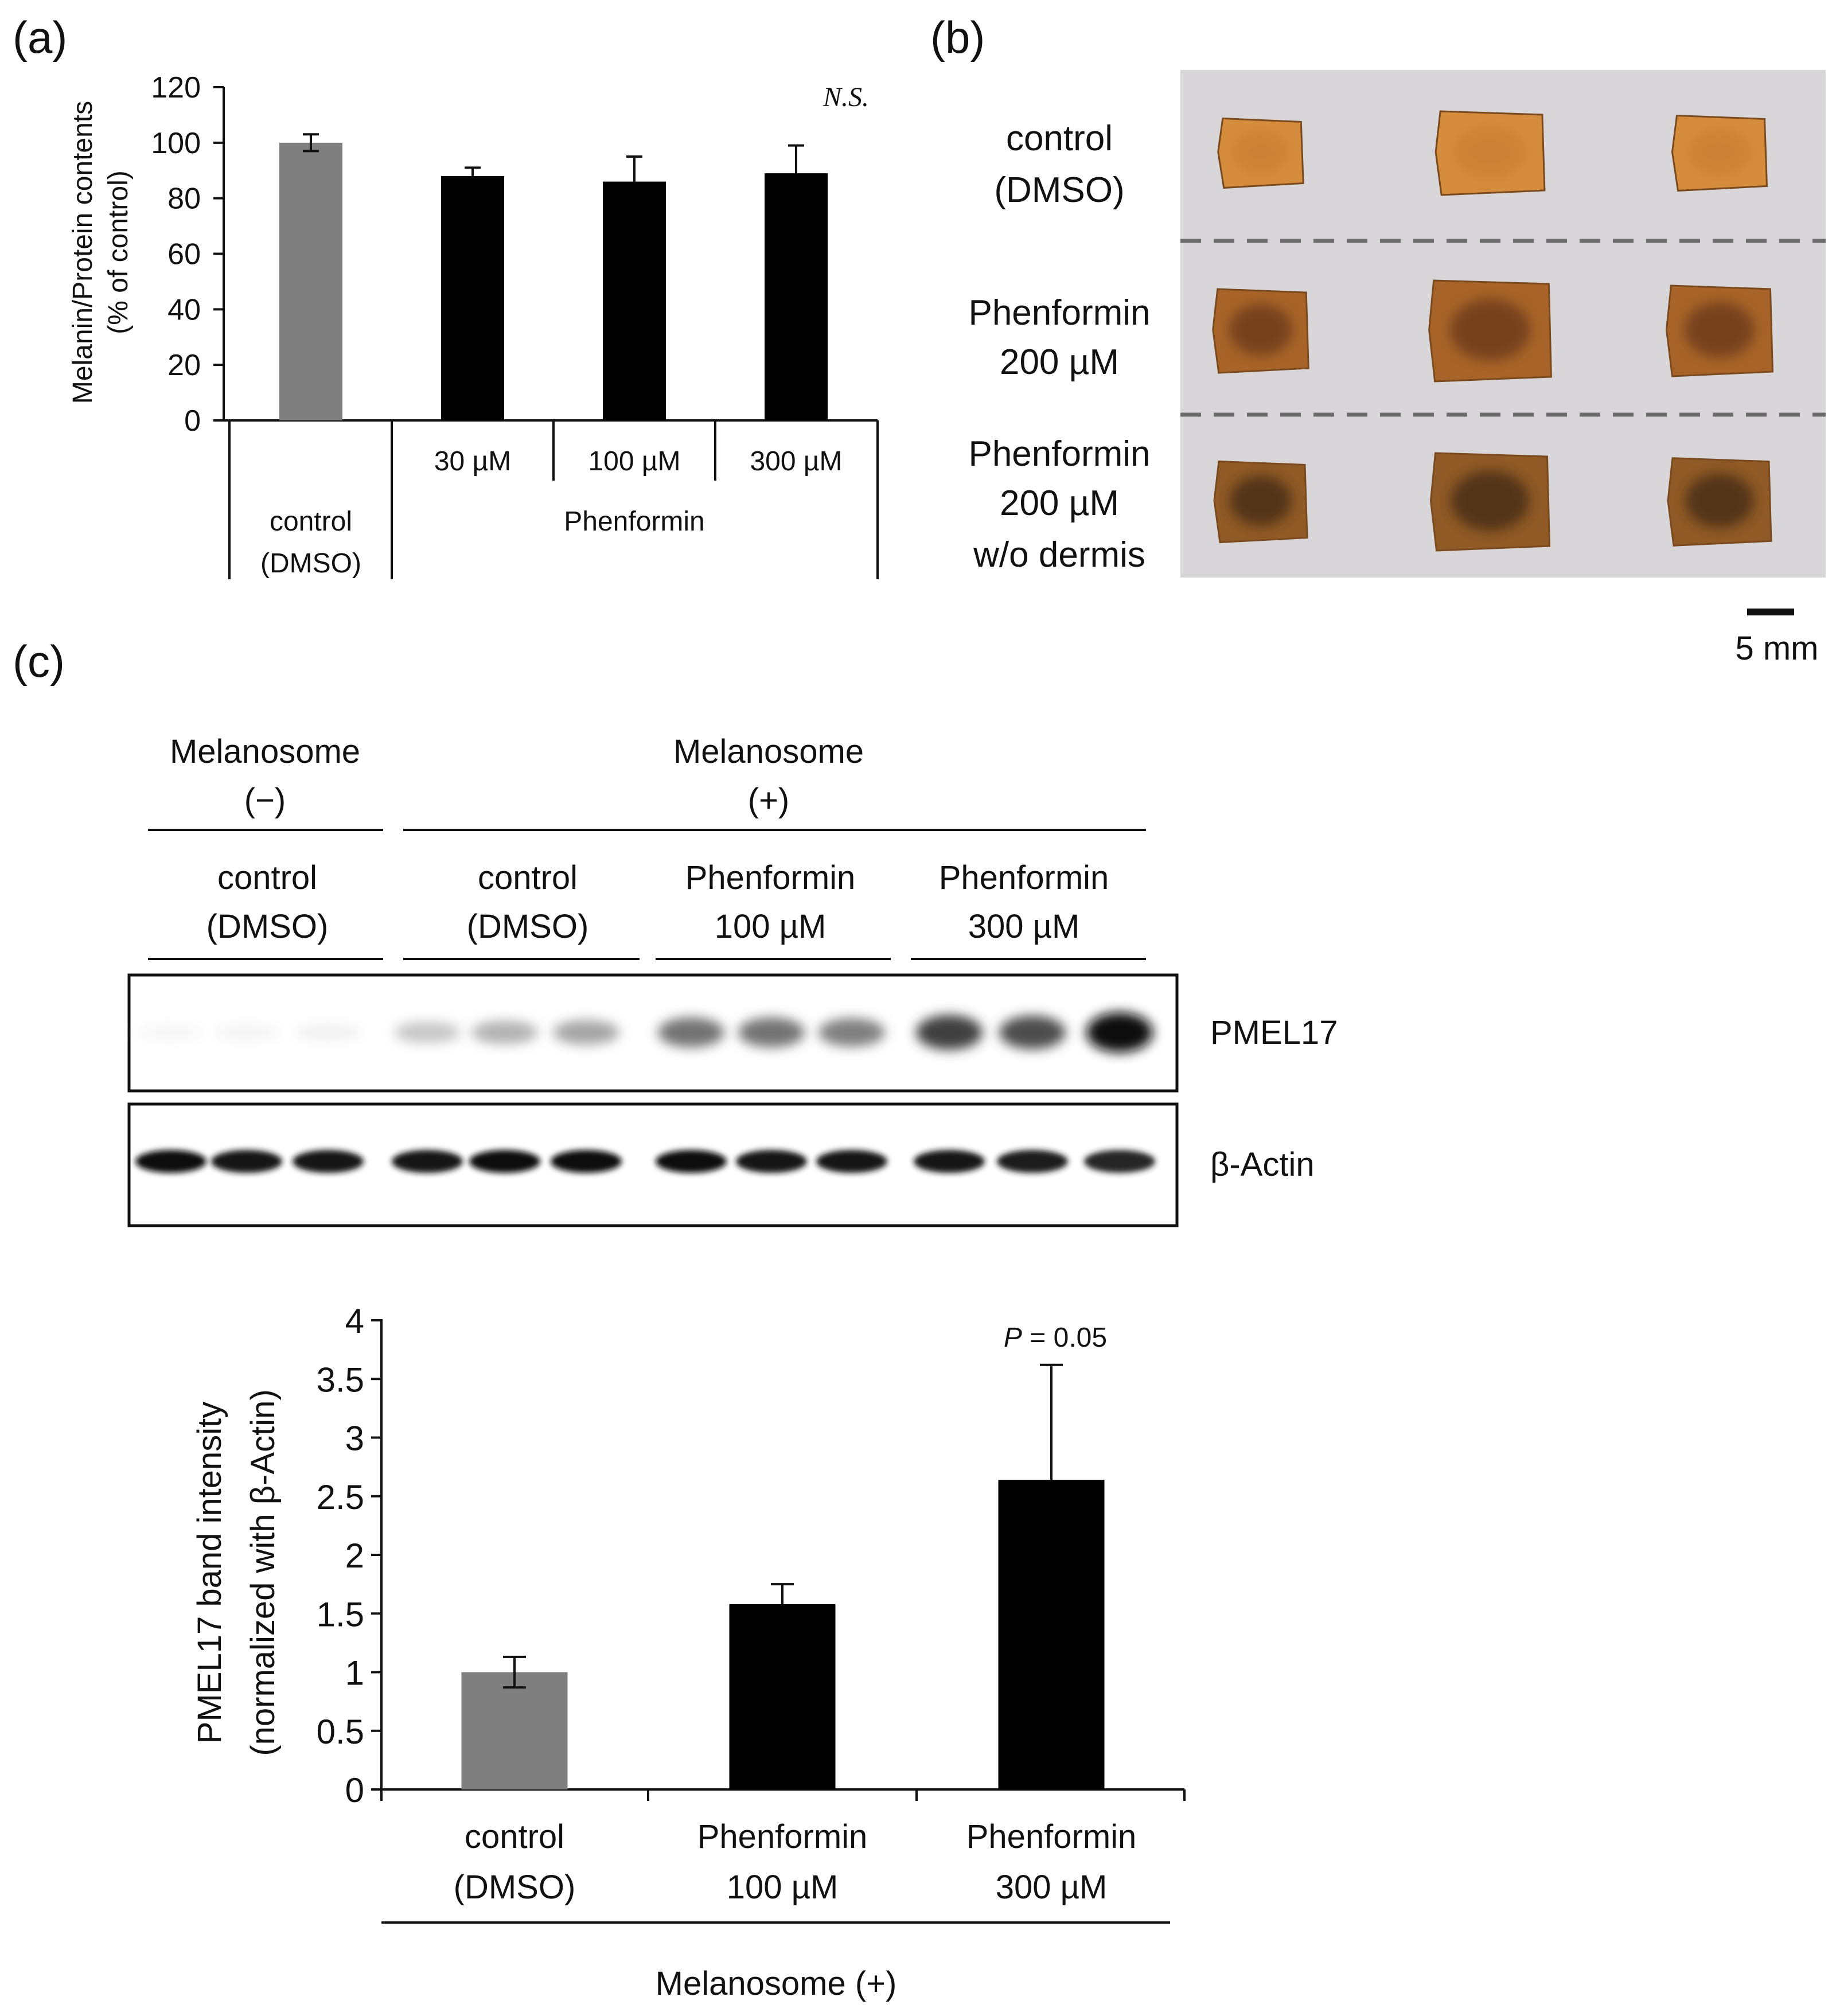 The width and height of the screenshot is (1836, 2016). Describe the element at coordinates (118, 252) in the screenshot. I see `chart-a-ylabel-2: (% of control)` at that location.